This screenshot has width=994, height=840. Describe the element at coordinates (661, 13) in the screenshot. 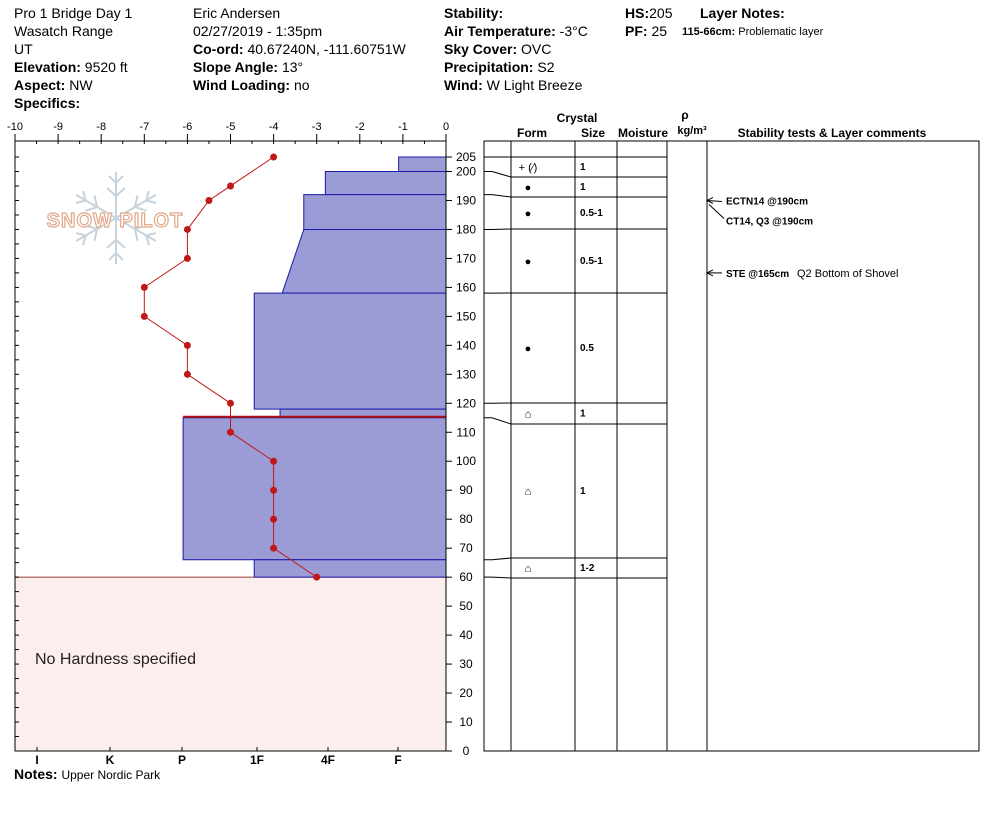

I see `hs-value: 205` at that location.